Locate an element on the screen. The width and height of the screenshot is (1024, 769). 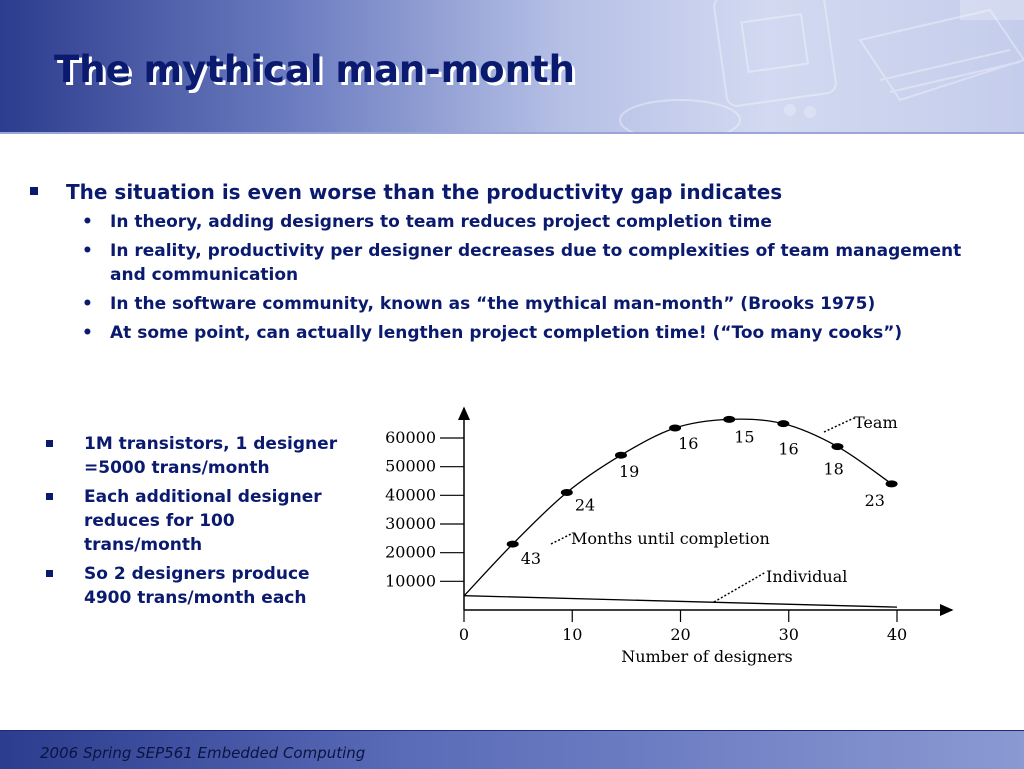
title-divider is located at coordinates (512, 133).